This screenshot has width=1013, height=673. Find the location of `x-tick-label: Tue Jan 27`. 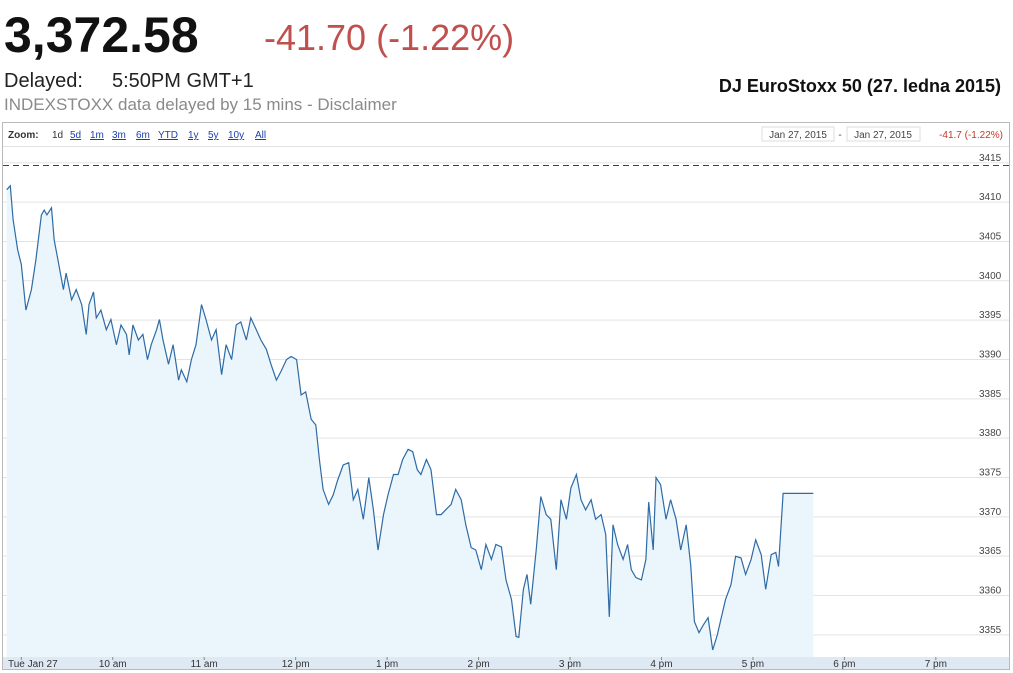

x-tick-label: Tue Jan 27 is located at coordinates (33, 664).